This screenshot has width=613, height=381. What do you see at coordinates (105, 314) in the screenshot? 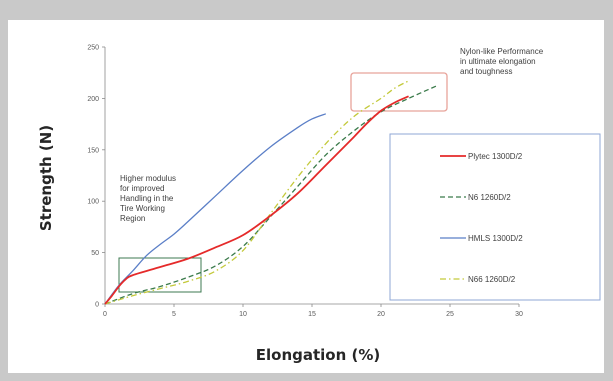
I see `x-tick-label: 0` at bounding box center [105, 314].